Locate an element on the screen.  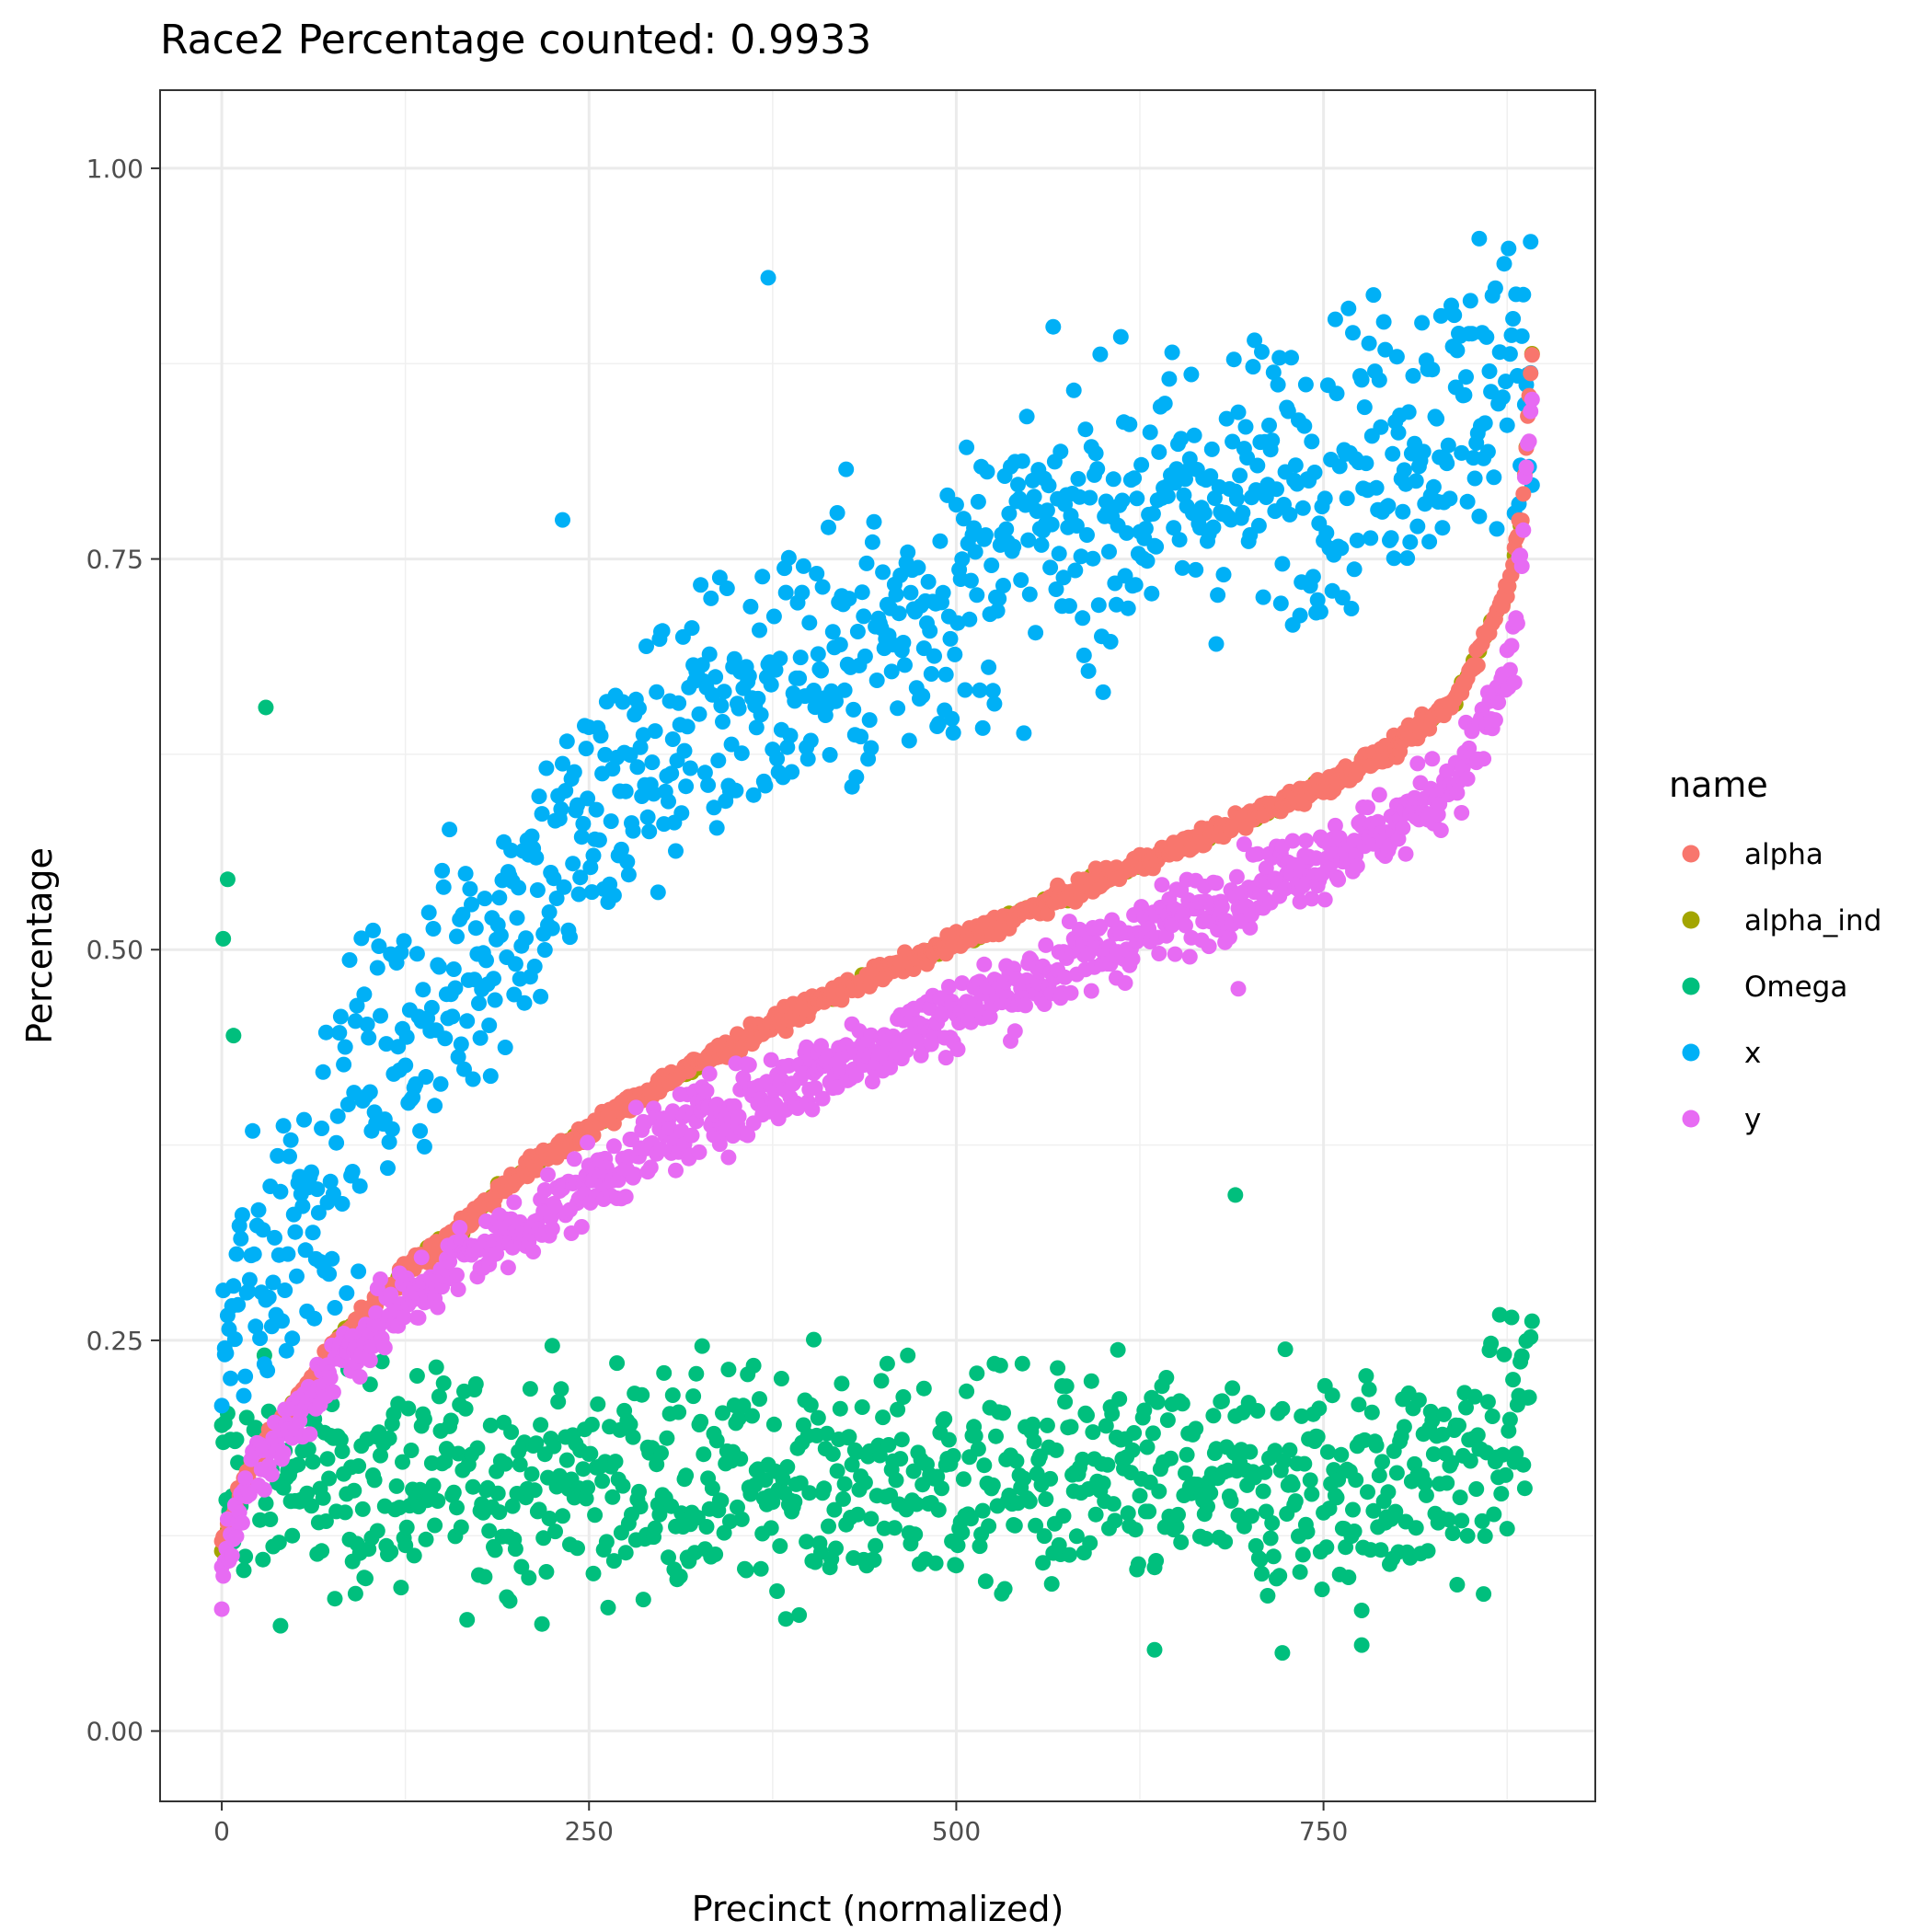
point-alpha is located at coordinates (1531, 373).